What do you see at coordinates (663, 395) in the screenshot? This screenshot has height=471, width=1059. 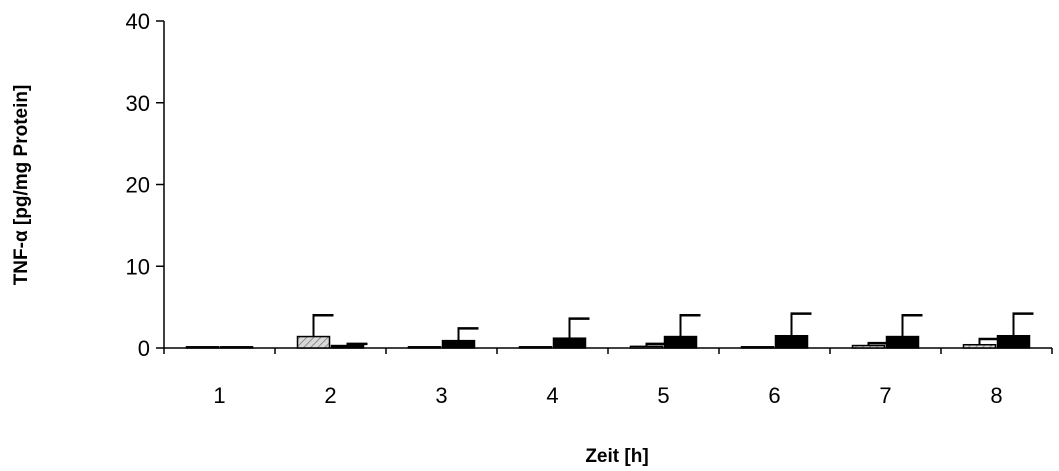 I see `x-tick-label: 5` at bounding box center [663, 395].